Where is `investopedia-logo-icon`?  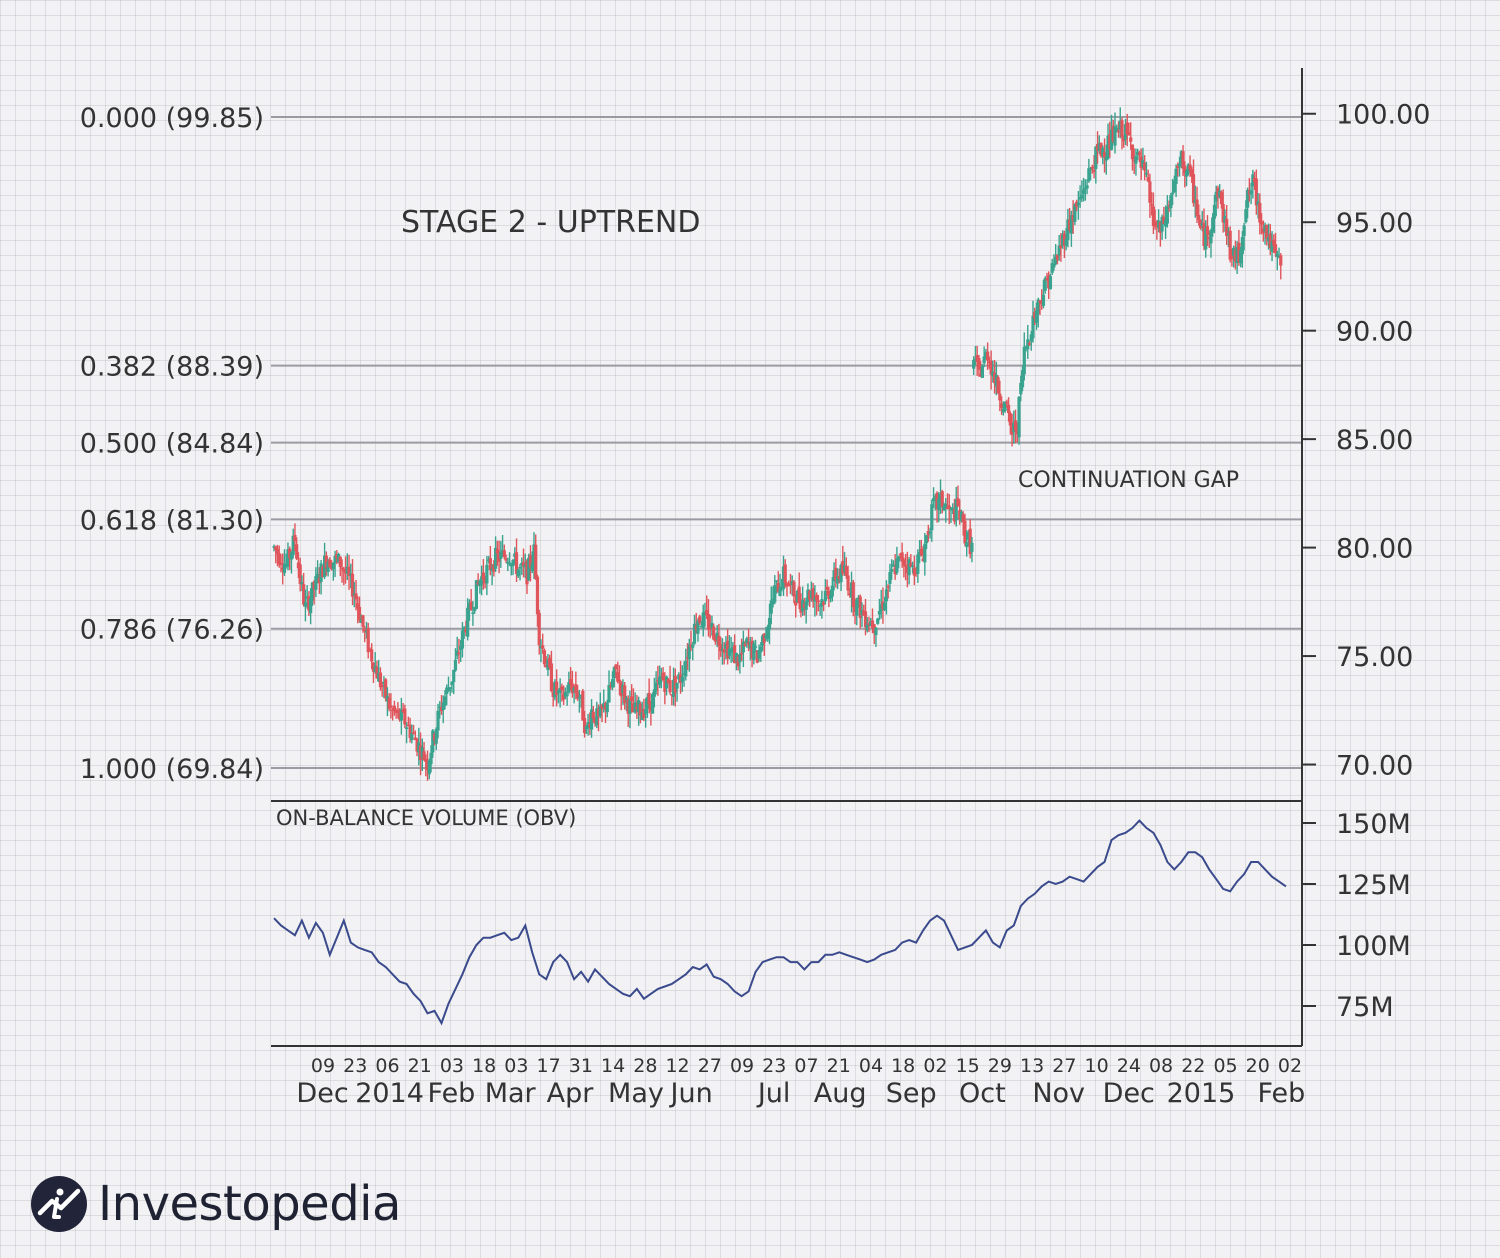
investopedia-logo-icon is located at coordinates (59, 1204).